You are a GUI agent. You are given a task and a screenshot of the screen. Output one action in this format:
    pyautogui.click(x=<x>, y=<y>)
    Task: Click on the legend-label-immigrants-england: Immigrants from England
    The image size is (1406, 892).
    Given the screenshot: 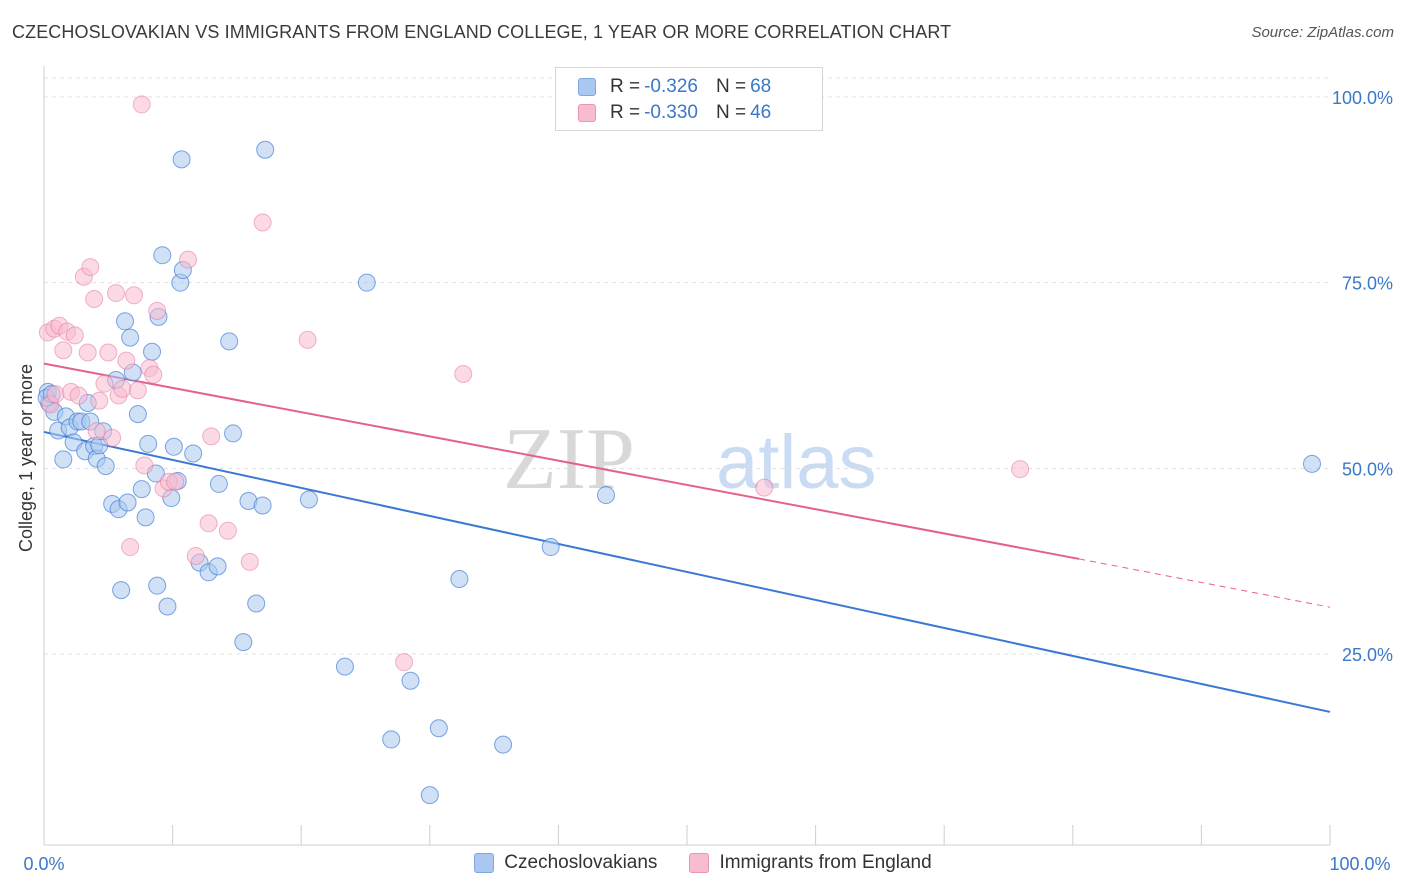 What is the action you would take?
    pyautogui.click(x=825, y=862)
    